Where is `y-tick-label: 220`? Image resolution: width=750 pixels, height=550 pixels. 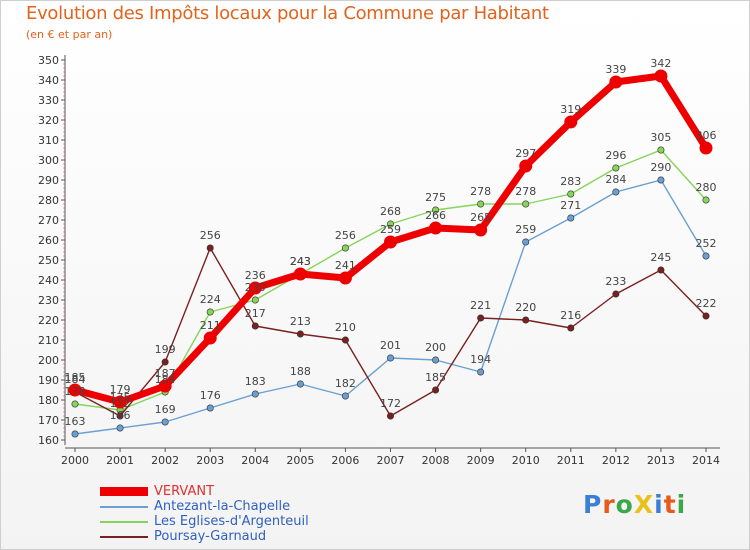
y-tick-label: 220 is located at coordinates (48, 320).